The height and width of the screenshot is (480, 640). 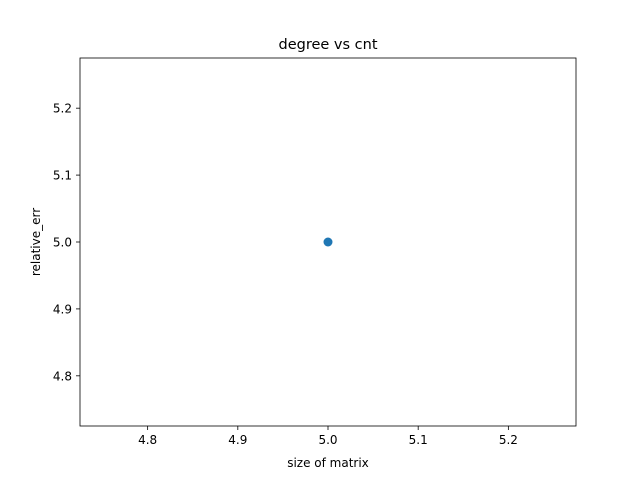 I want to click on data-point, so click(x=328, y=242).